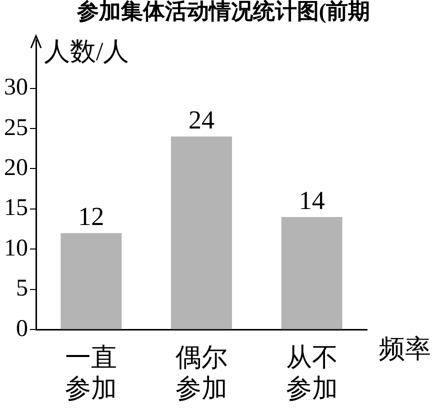 Image resolution: width=447 pixels, height=416 pixels. I want to click on x-tick-label: 偶尔参加, so click(202, 373).